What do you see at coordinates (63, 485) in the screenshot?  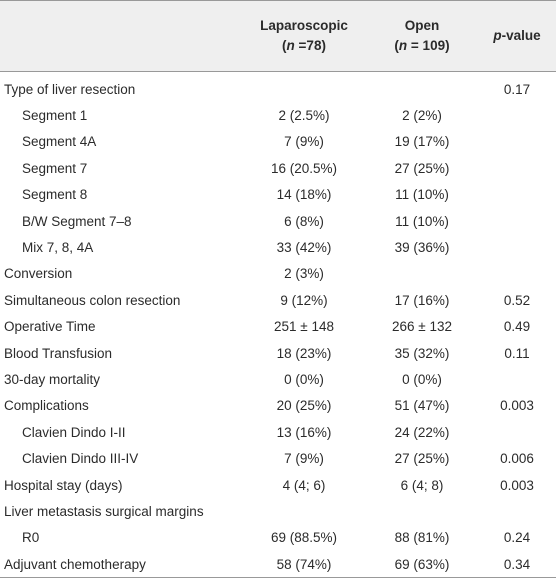 I see `row-label: Hospital stay (days)` at bounding box center [63, 485].